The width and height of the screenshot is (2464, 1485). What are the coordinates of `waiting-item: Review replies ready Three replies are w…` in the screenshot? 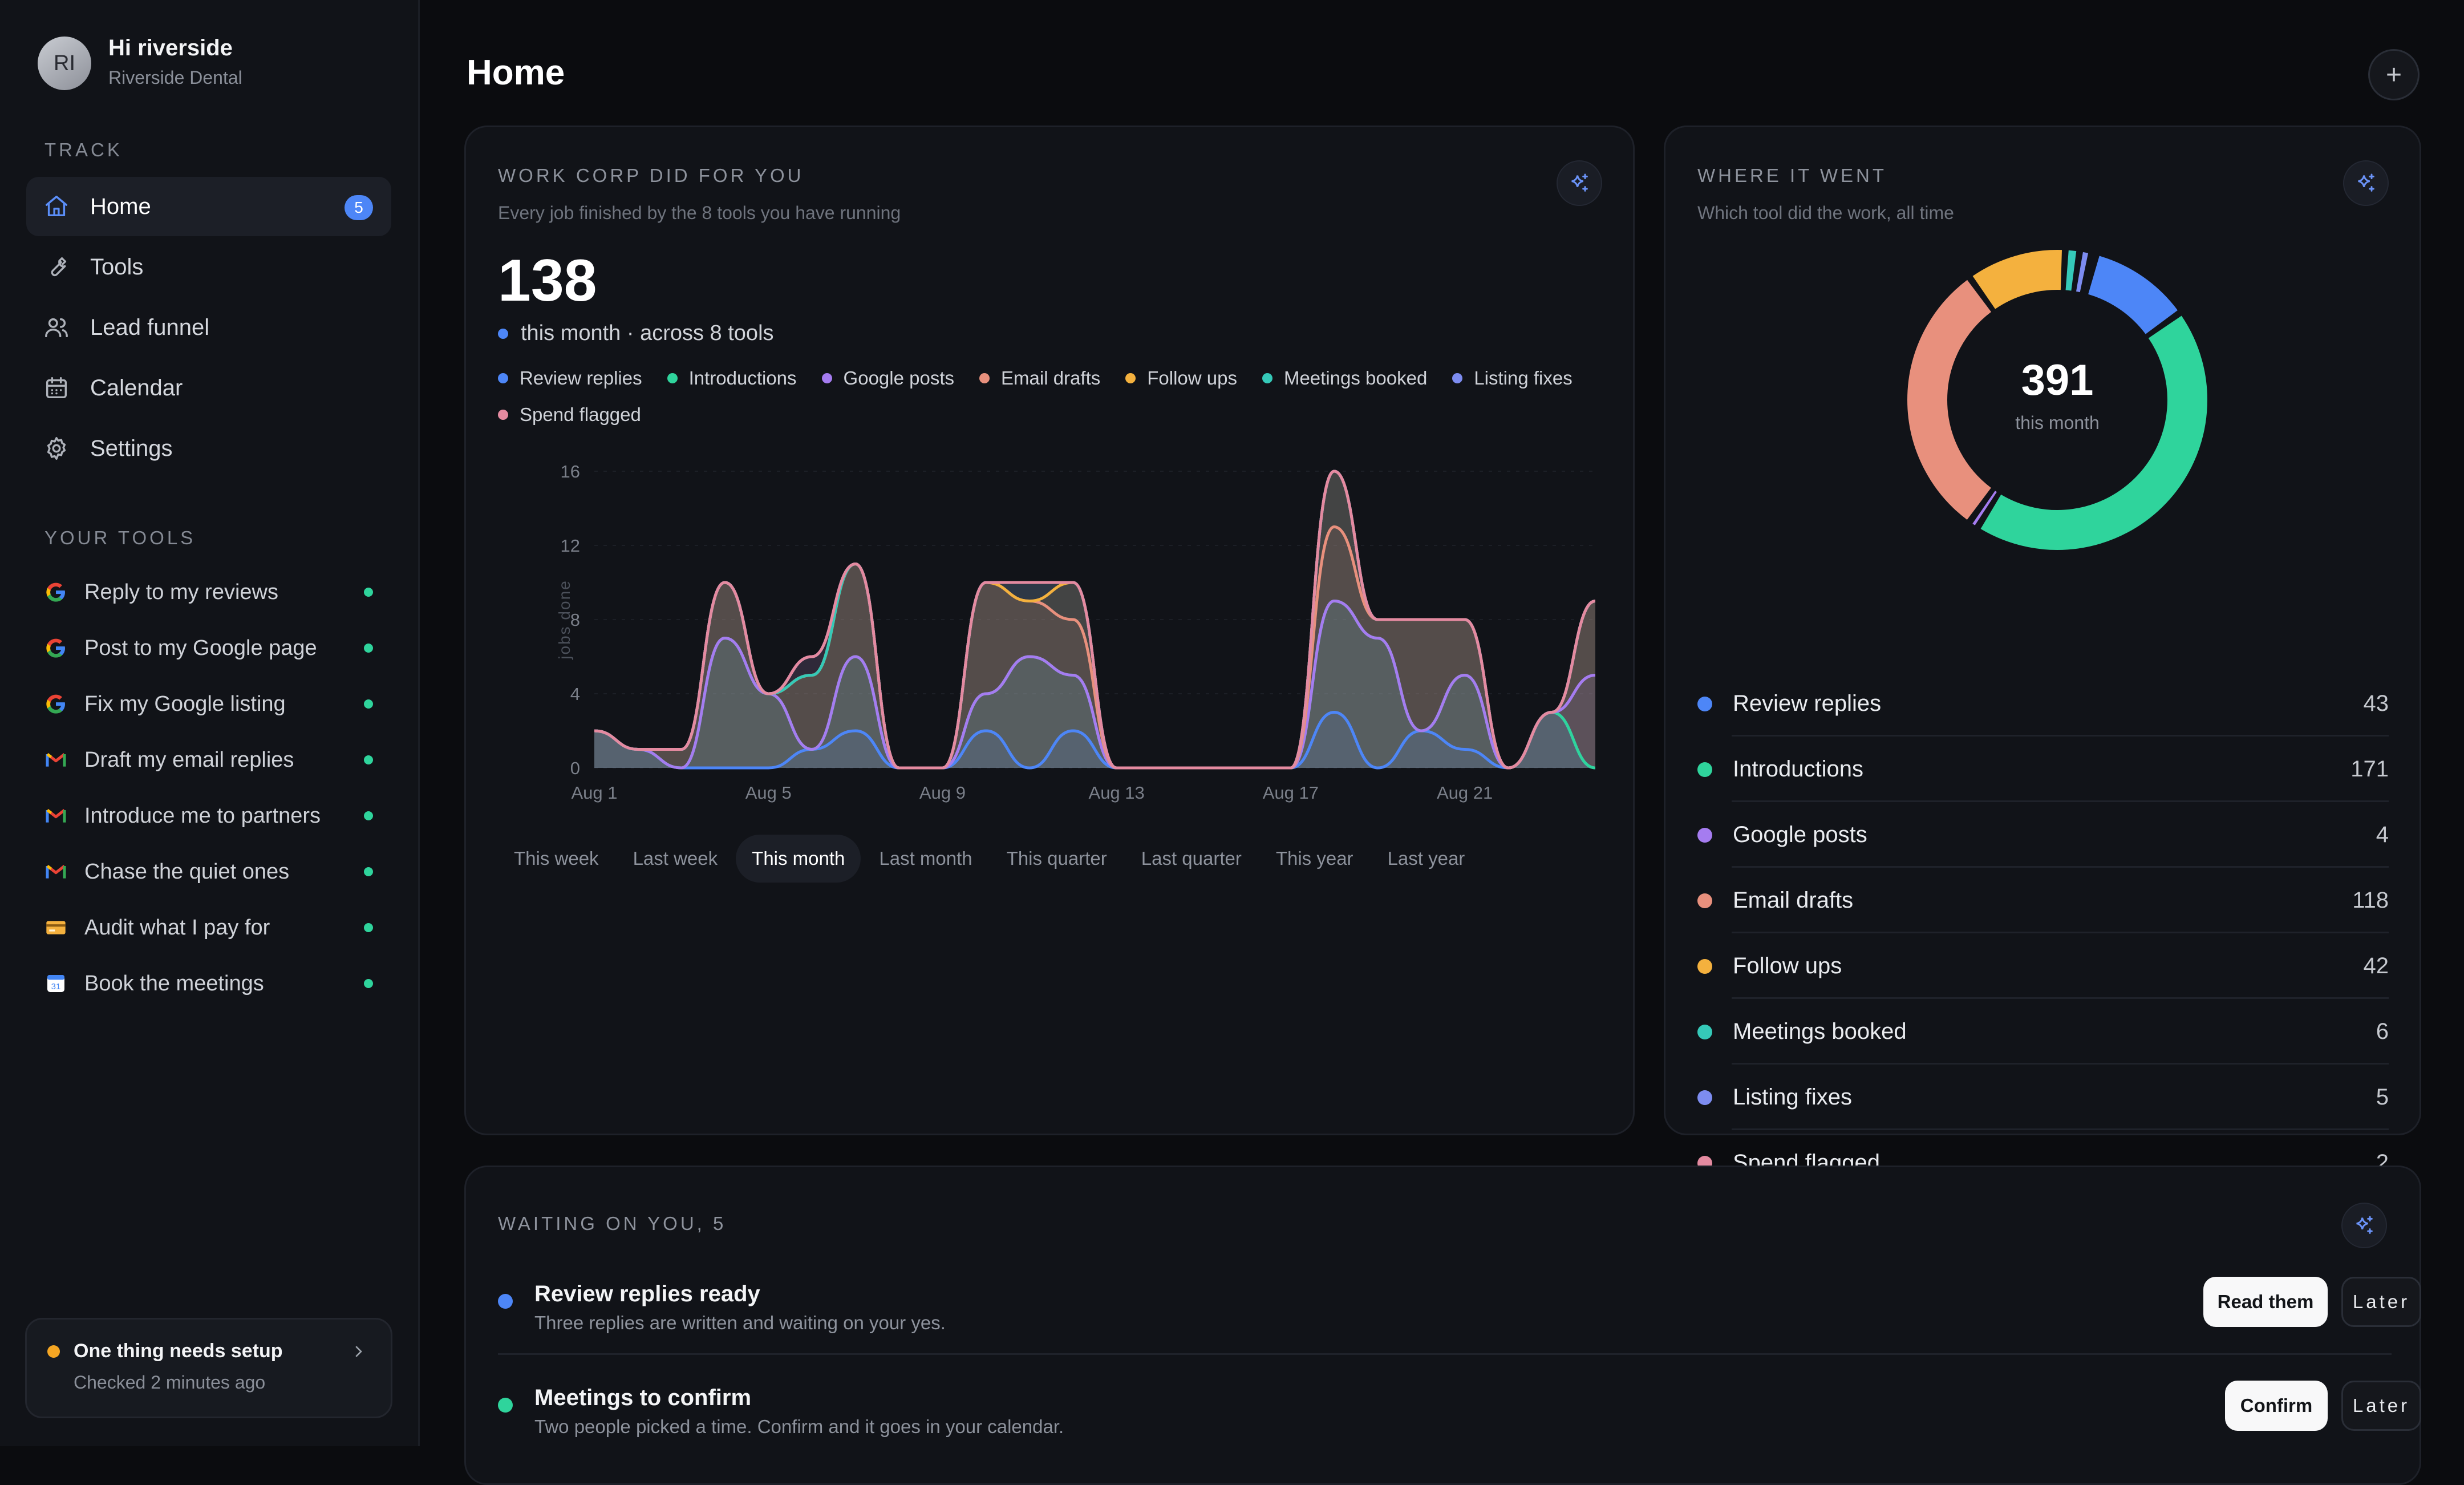 It's located at (1460, 1309).